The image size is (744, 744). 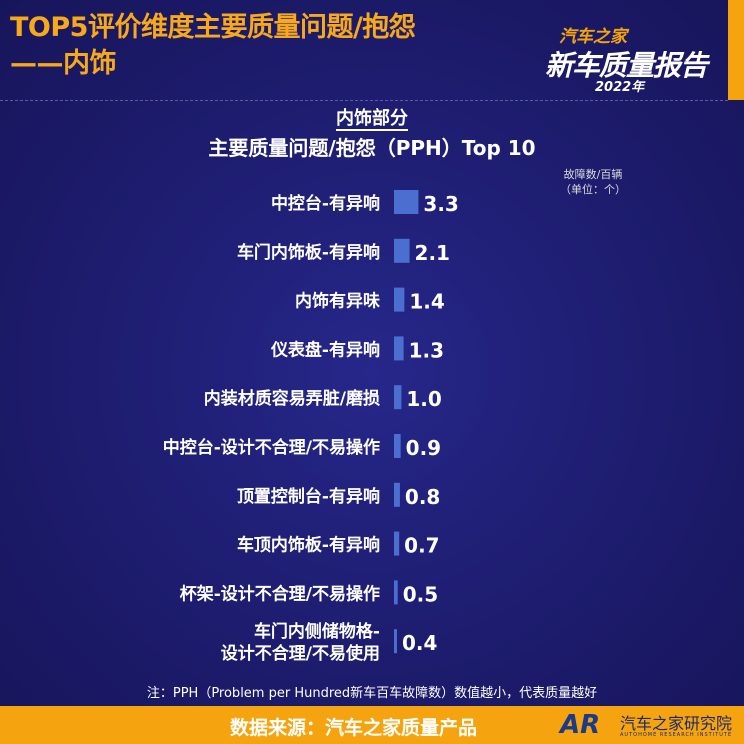 What do you see at coordinates (440, 204) in the screenshot?
I see `value-label: 3.3` at bounding box center [440, 204].